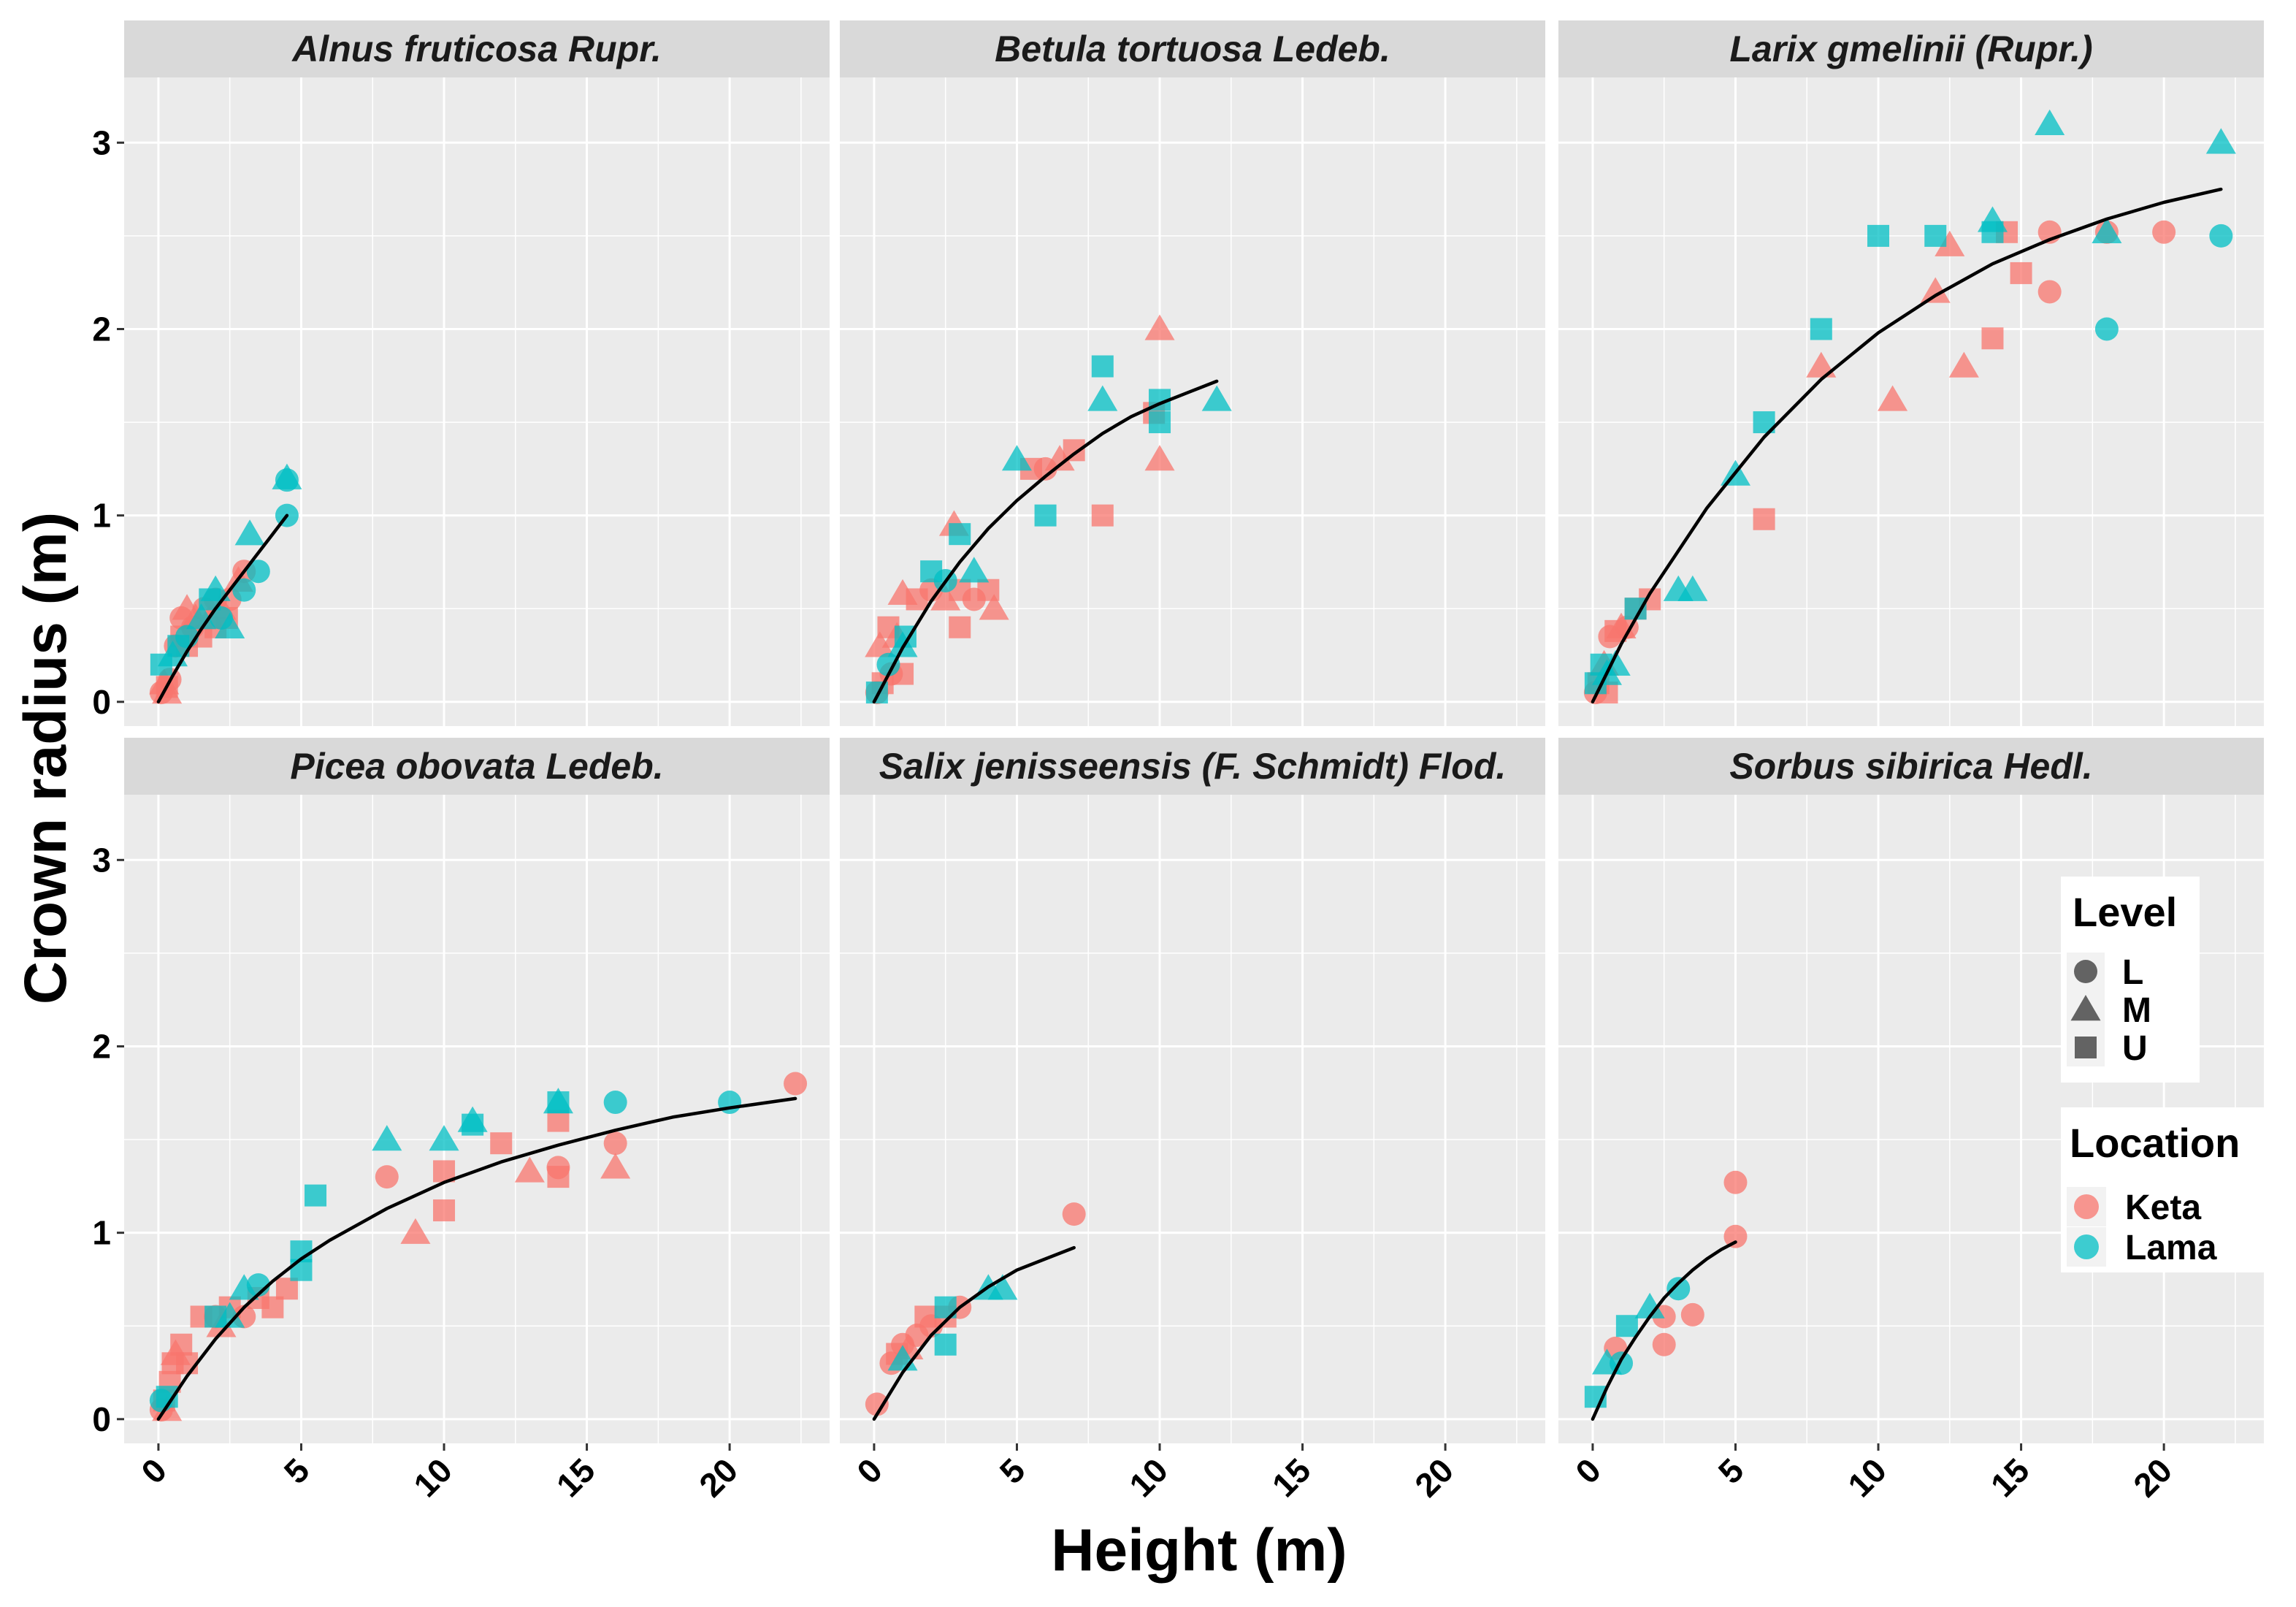 The image size is (2296, 1607). What do you see at coordinates (1911, 767) in the screenshot?
I see `facet-title: Sorbus sibirica Hedl.` at bounding box center [1911, 767].